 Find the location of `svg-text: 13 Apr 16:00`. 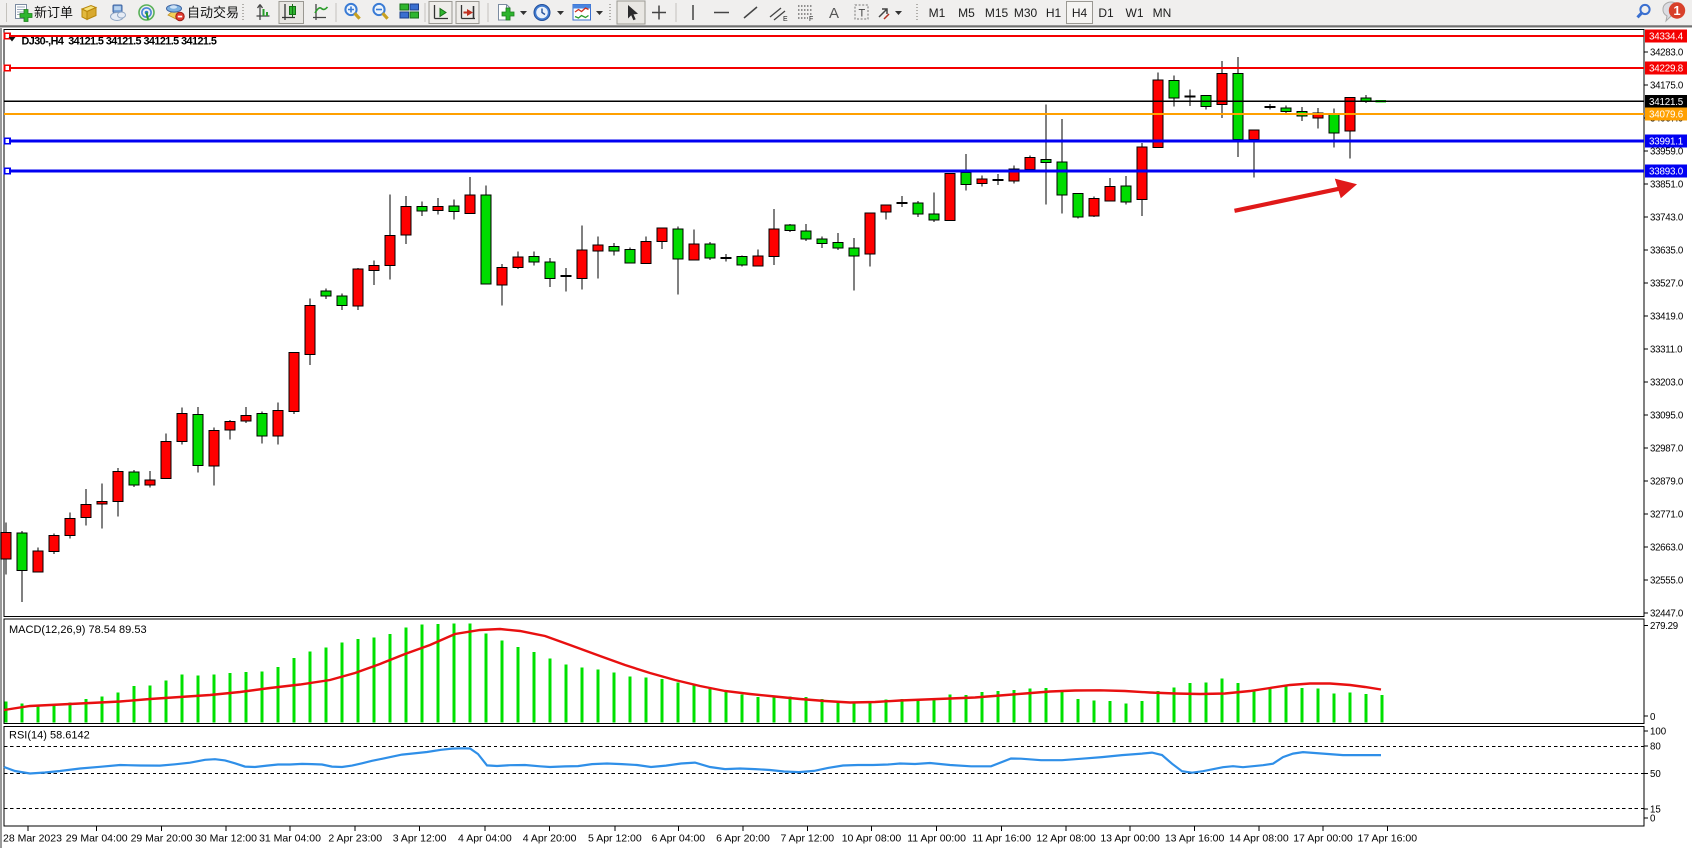

svg-text: 13 Apr 16:00 is located at coordinates (1195, 839).